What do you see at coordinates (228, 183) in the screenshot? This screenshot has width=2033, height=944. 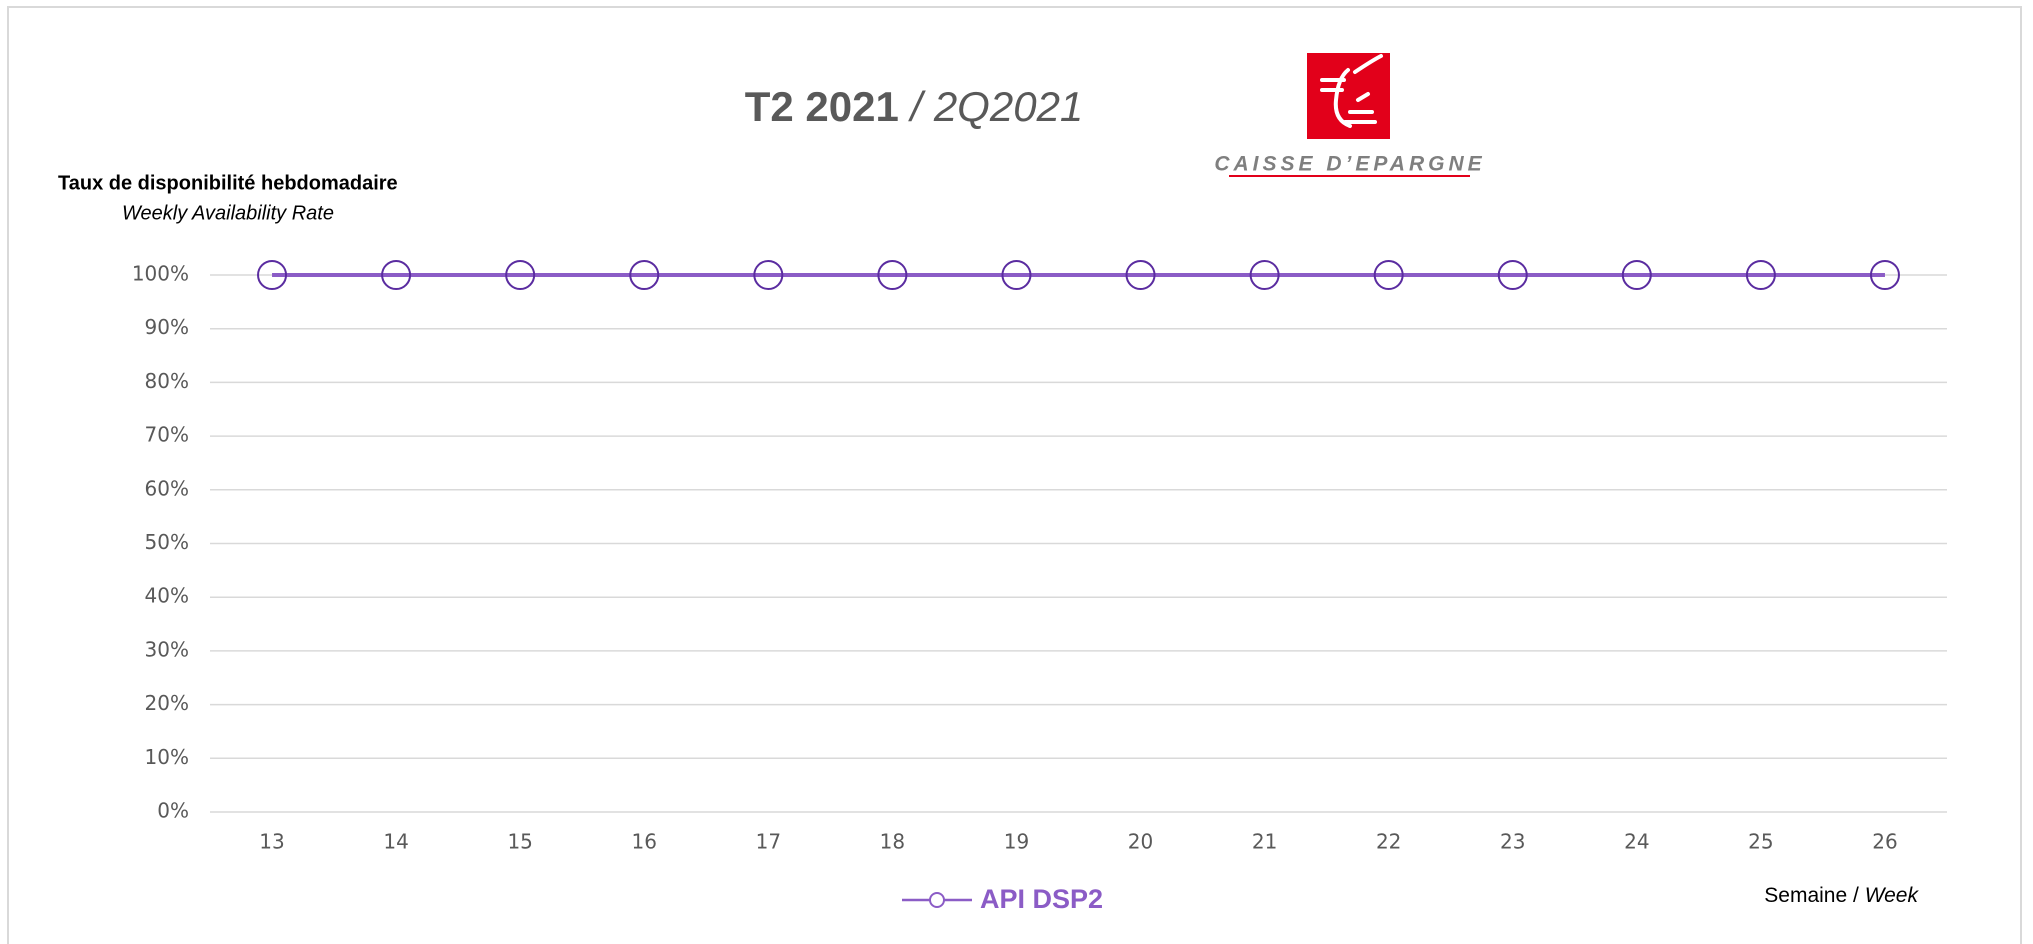 I see `y-axis-title: Taux de disponibilité hebdomadaire` at bounding box center [228, 183].